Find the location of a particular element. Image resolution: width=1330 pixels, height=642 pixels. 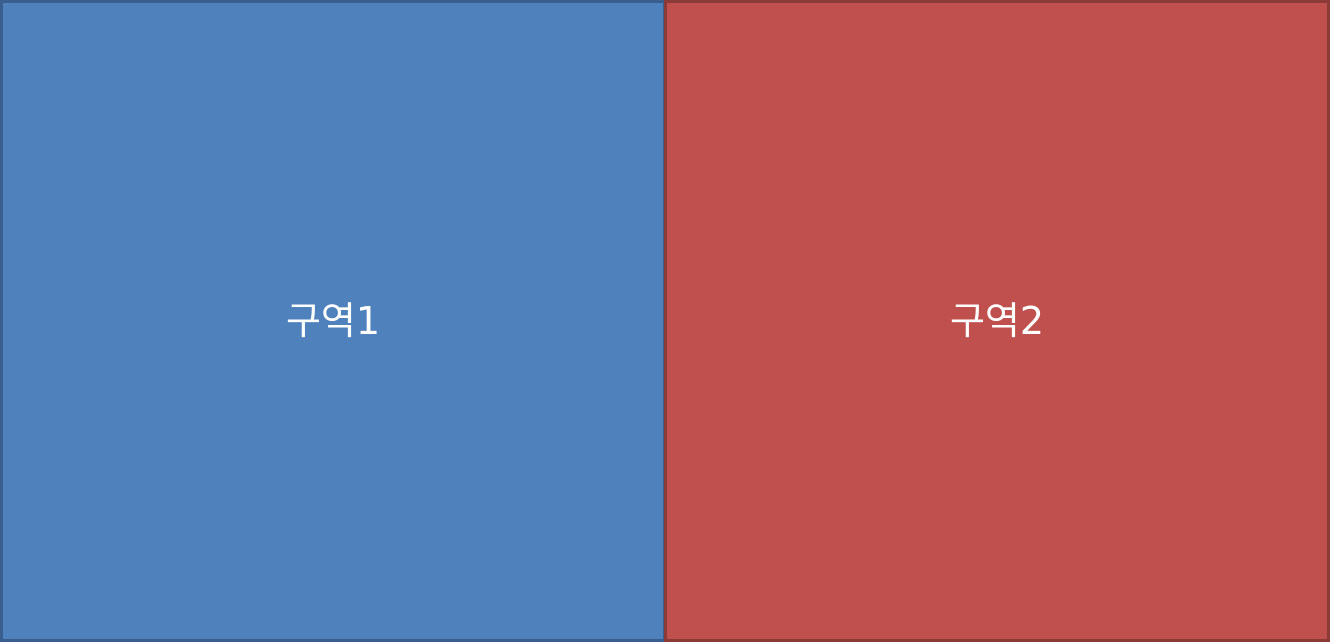

zone-2-label: 구역2 is located at coordinates (997, 321).